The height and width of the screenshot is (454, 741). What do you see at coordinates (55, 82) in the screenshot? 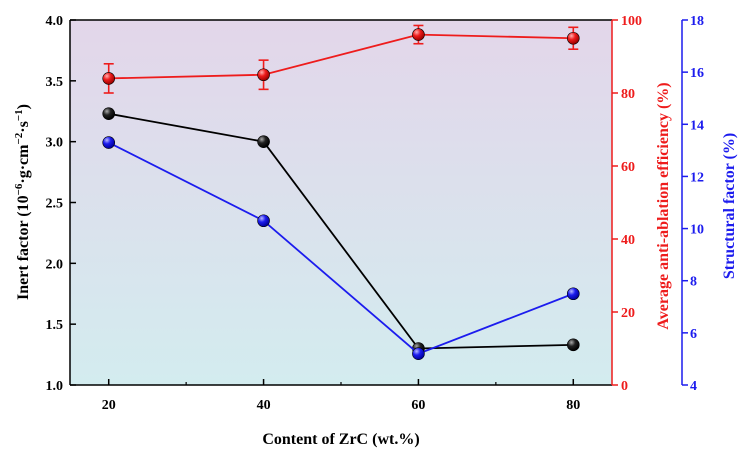
I see `left-tick-label: 3.5` at bounding box center [55, 82].